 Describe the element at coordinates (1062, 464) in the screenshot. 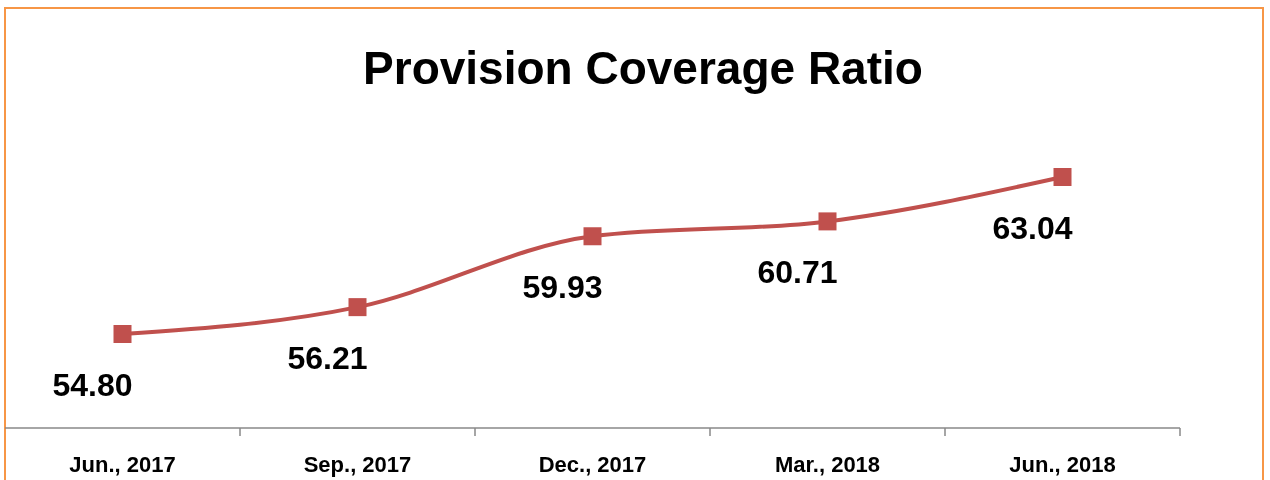

I see `x-tick-label: Jun., 2018` at that location.